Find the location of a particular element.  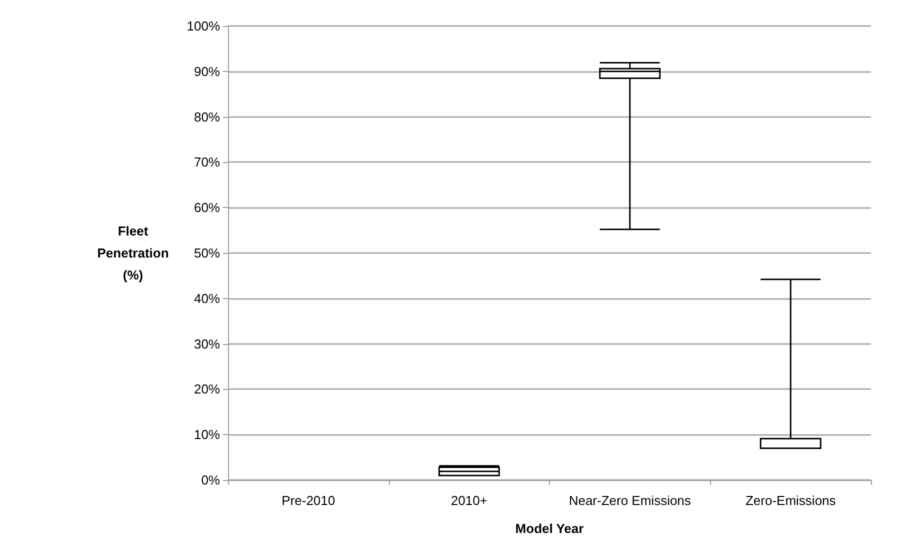

x-tick-label: 2010+ is located at coordinates (469, 500).